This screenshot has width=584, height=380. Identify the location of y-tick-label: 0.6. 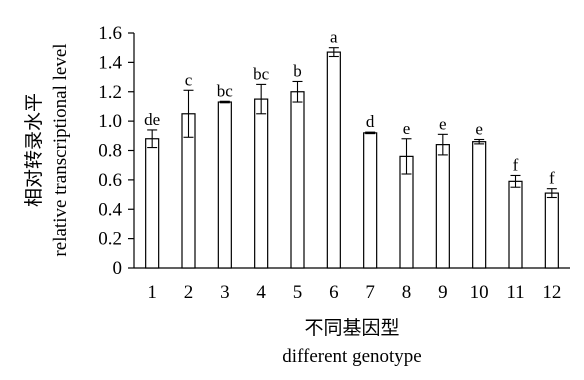
(110, 180).